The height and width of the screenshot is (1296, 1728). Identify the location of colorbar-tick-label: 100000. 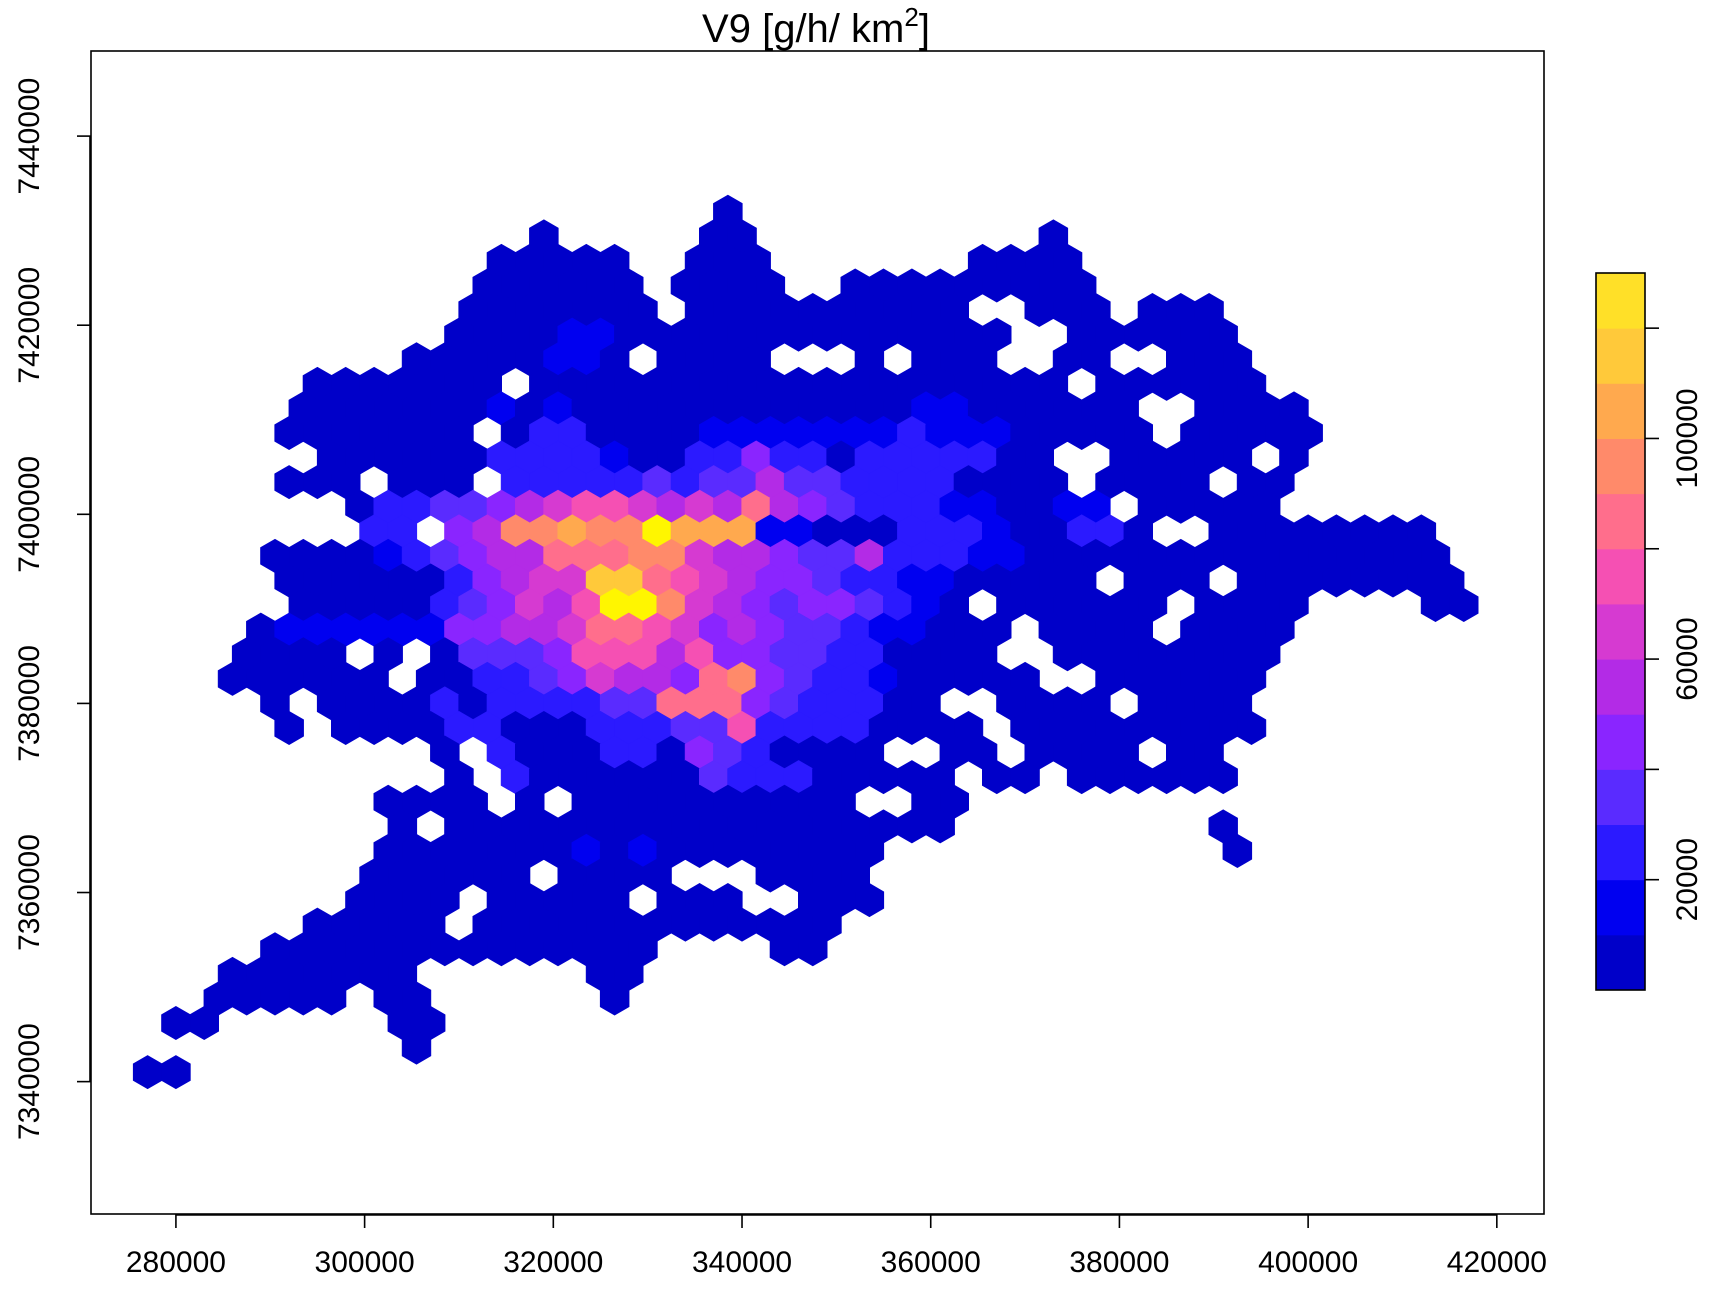
(1687, 438).